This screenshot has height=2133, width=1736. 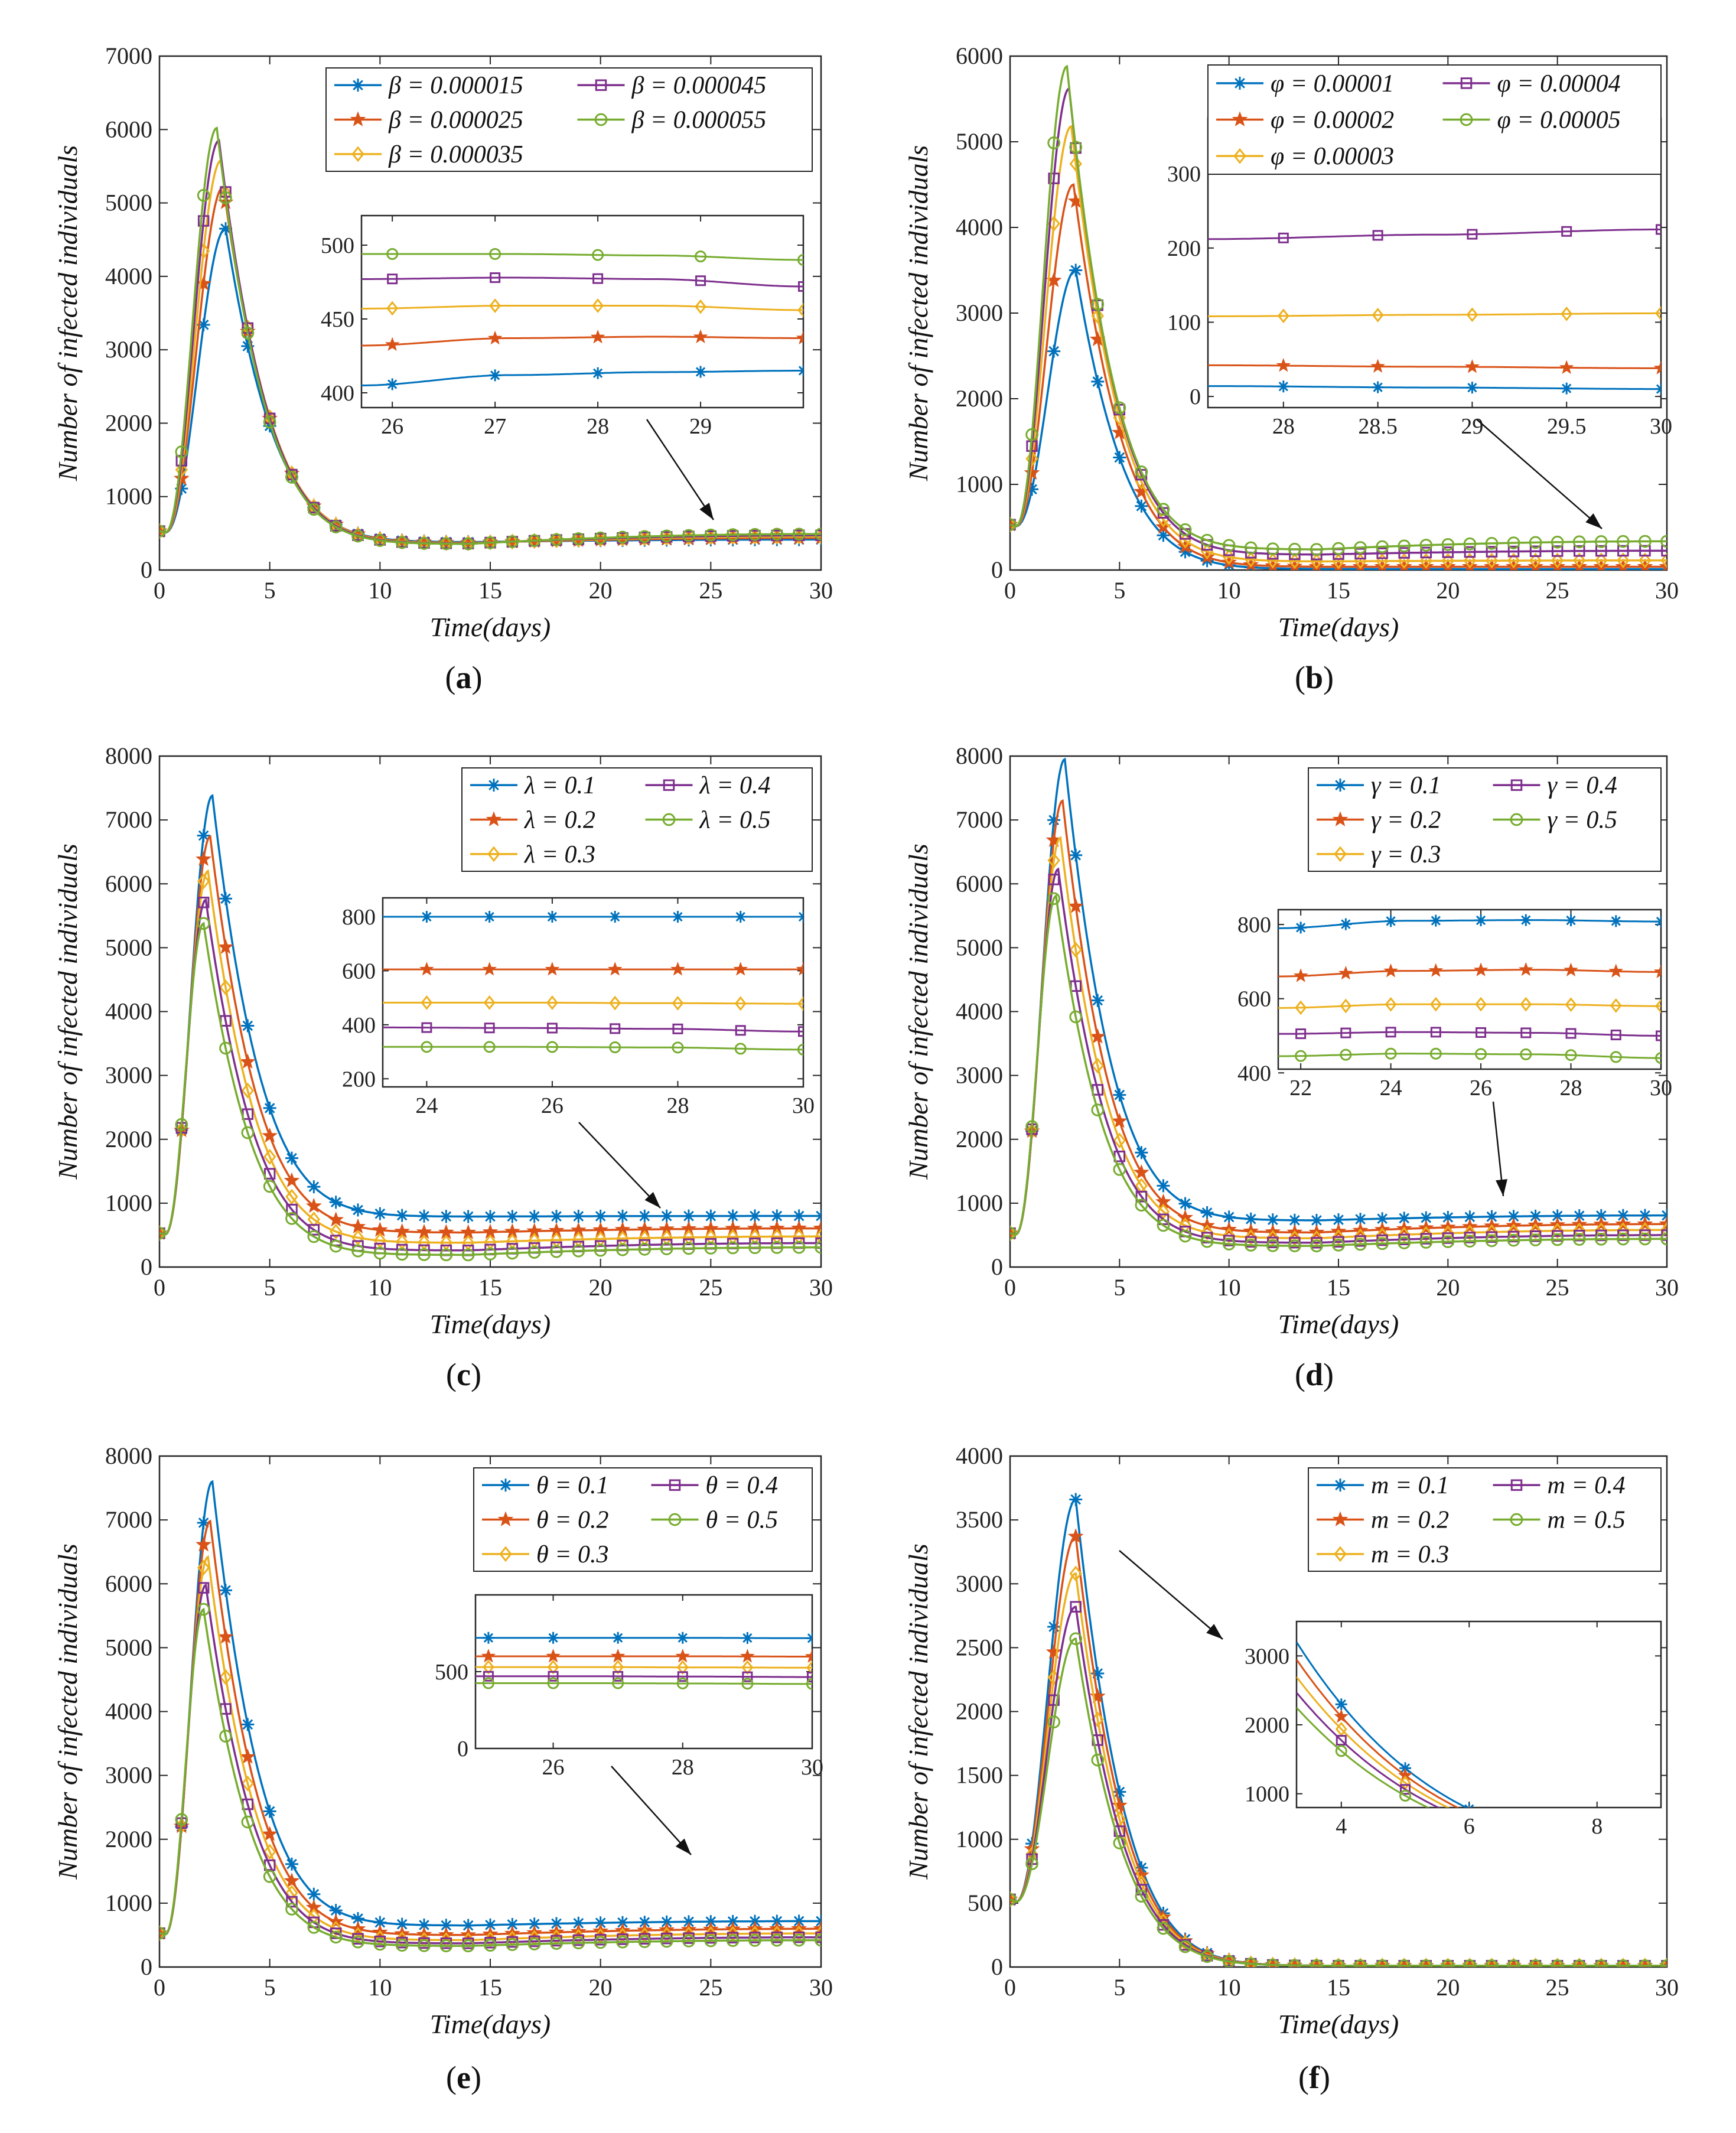 I want to click on main-axis-ytick-label: 3000, so click(x=980, y=1583).